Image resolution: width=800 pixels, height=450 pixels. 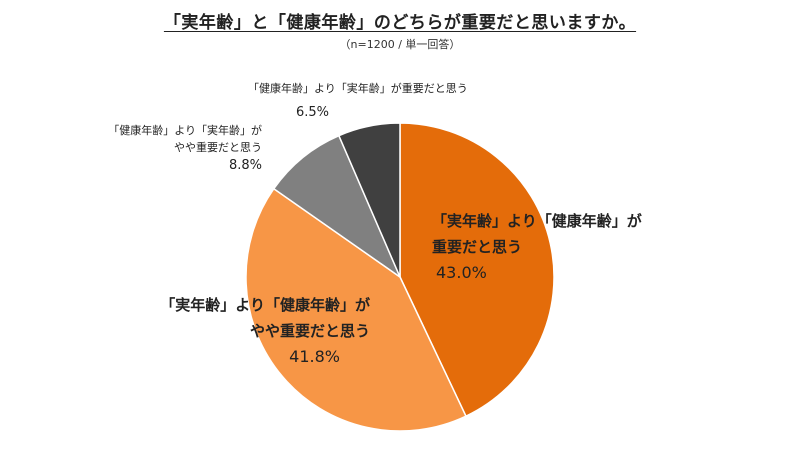 I want to click on slice-label-text: 「健康年齢」より「実年齢」が重要だと思う, so click(x=358, y=88).